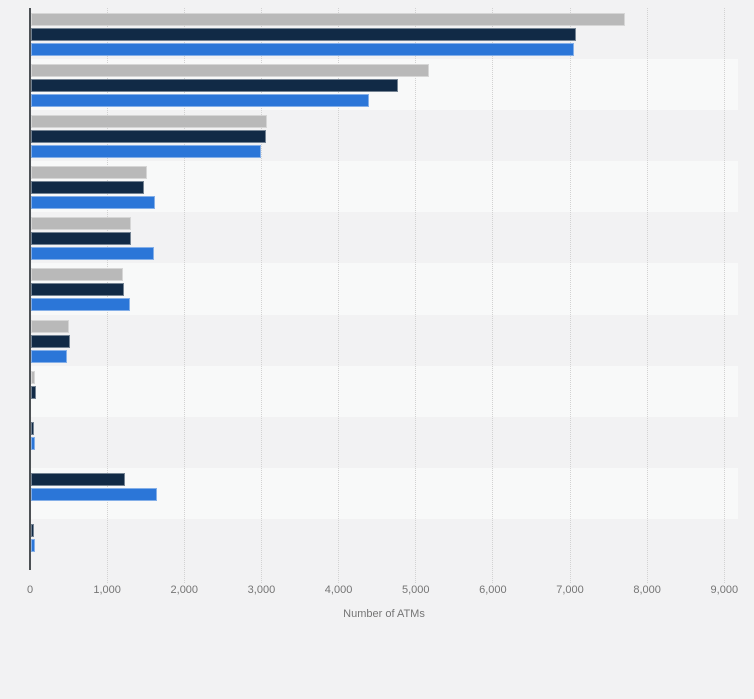  Describe the element at coordinates (724, 590) in the screenshot. I see `x-axis-tick-label: 9,000` at that location.